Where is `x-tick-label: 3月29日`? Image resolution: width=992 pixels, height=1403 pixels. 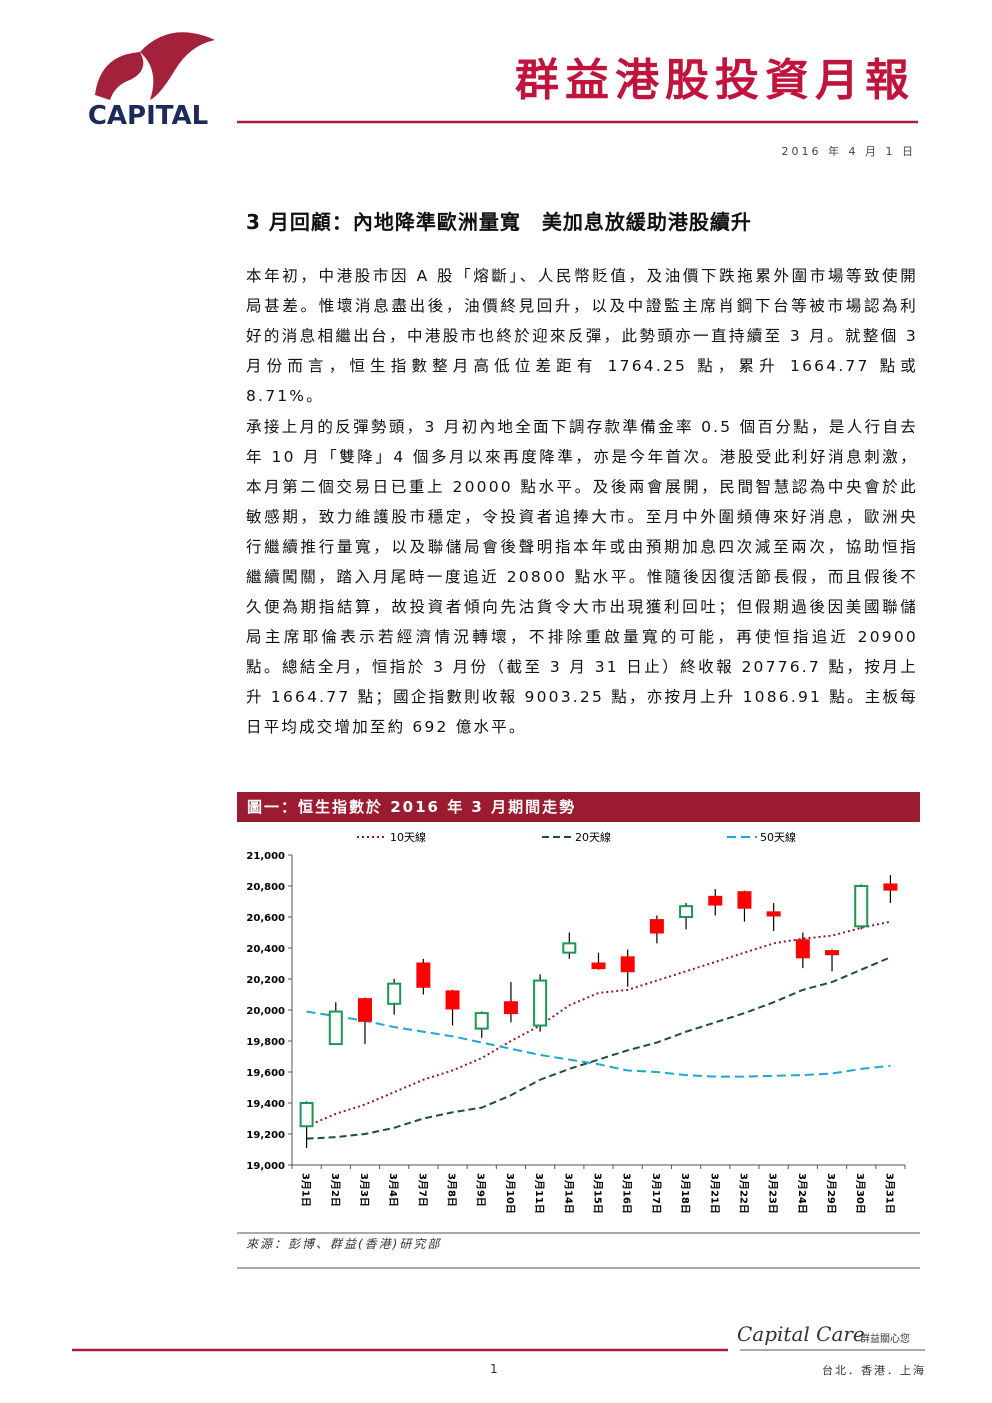 x-tick-label: 3月29日 is located at coordinates (831, 1193).